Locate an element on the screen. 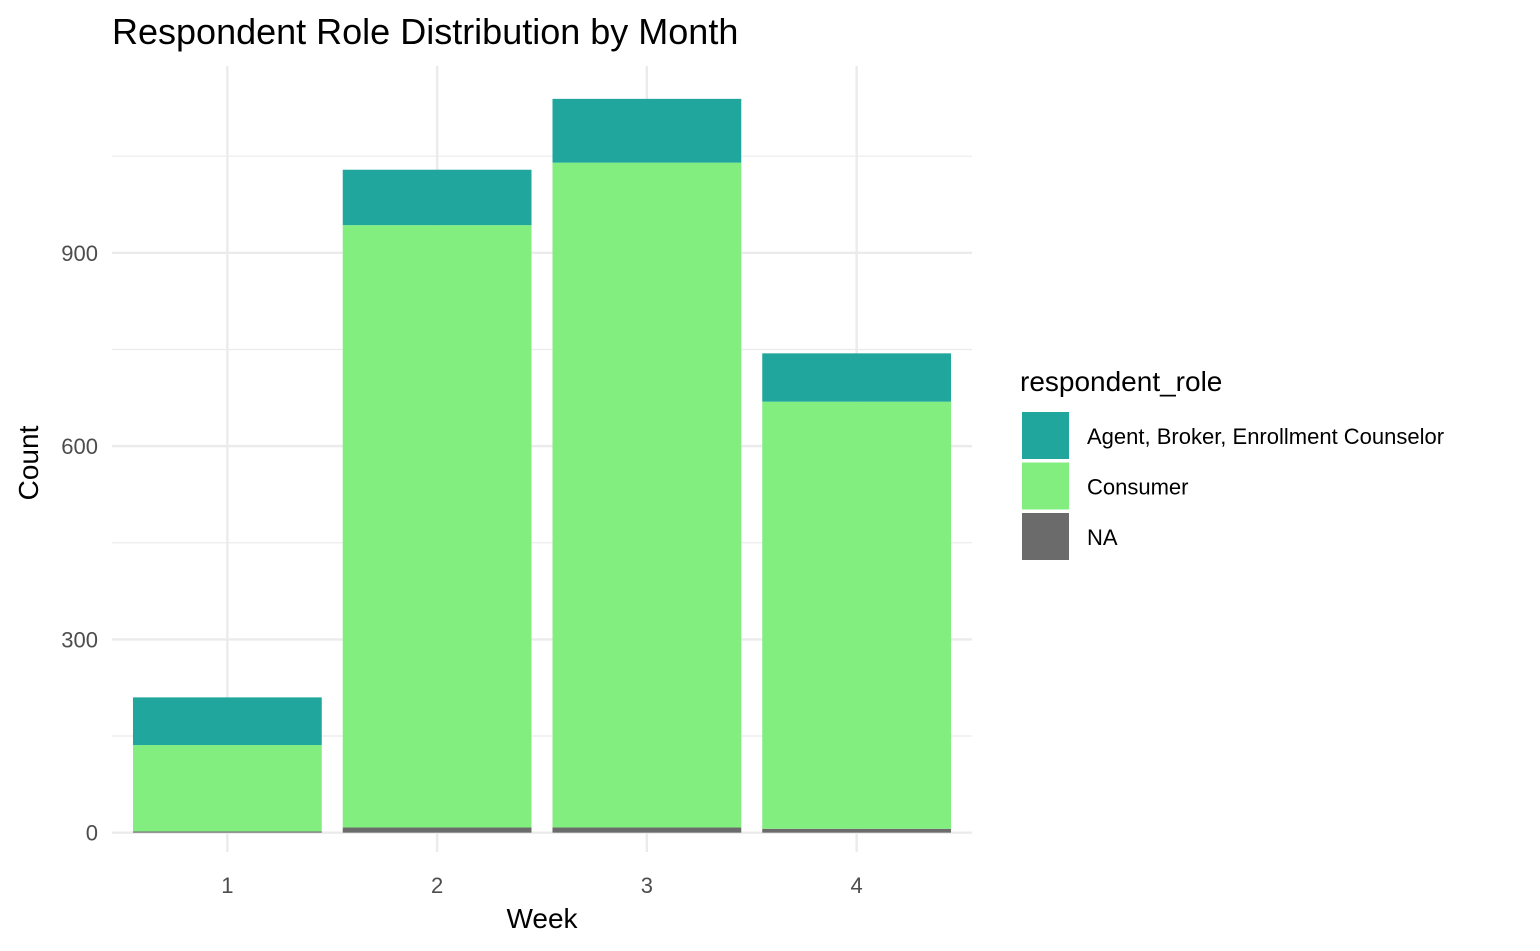  x-axis-ticks: 1 2 3 4 is located at coordinates (542, 885).